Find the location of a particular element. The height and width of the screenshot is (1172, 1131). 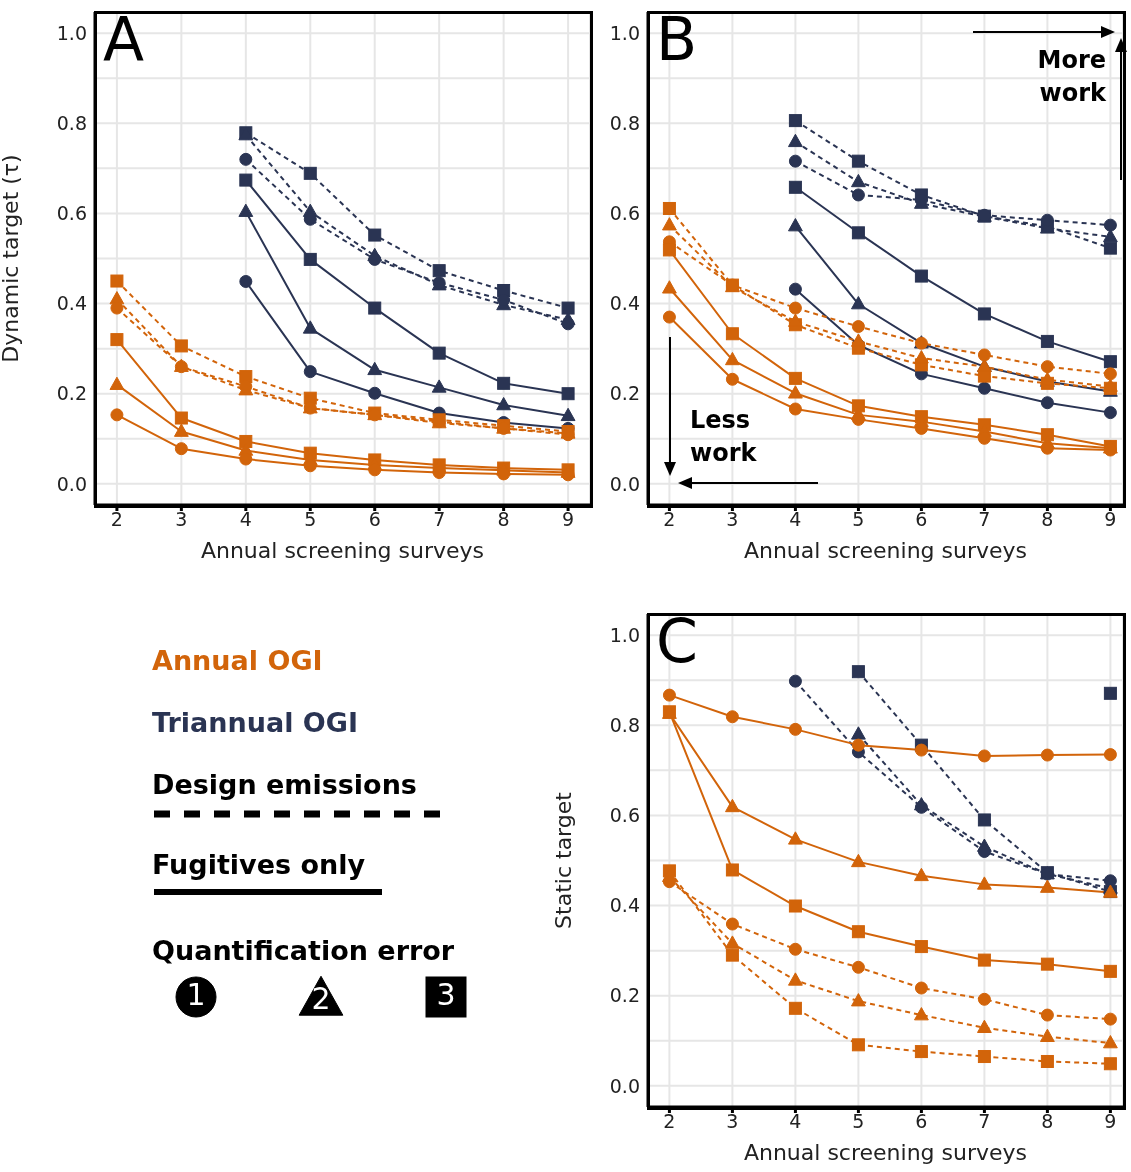

chart-title: A is located at coordinates (124, 39).